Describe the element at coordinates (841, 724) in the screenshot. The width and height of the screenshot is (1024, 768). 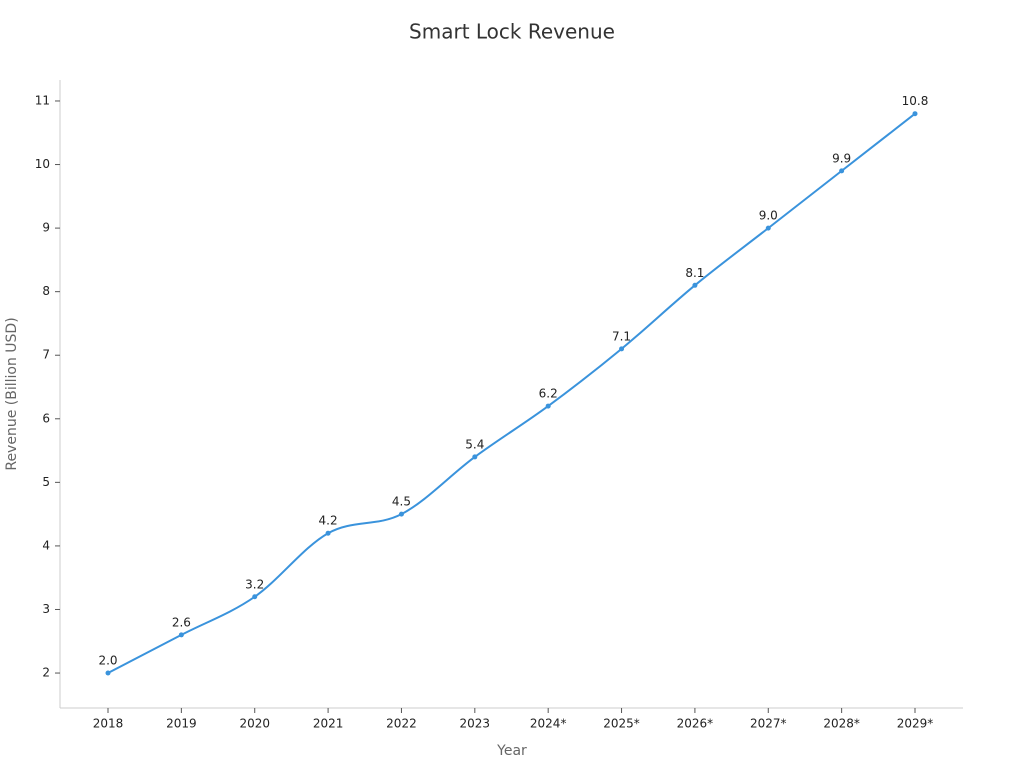
I see `x-tick-label: 2028*` at that location.